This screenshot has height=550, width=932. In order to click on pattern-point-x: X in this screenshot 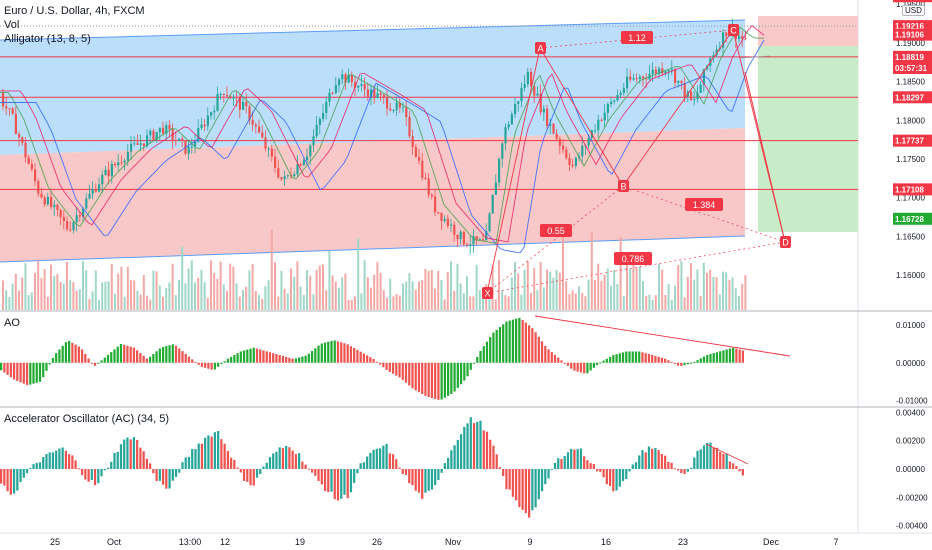, I will do `click(487, 293)`.